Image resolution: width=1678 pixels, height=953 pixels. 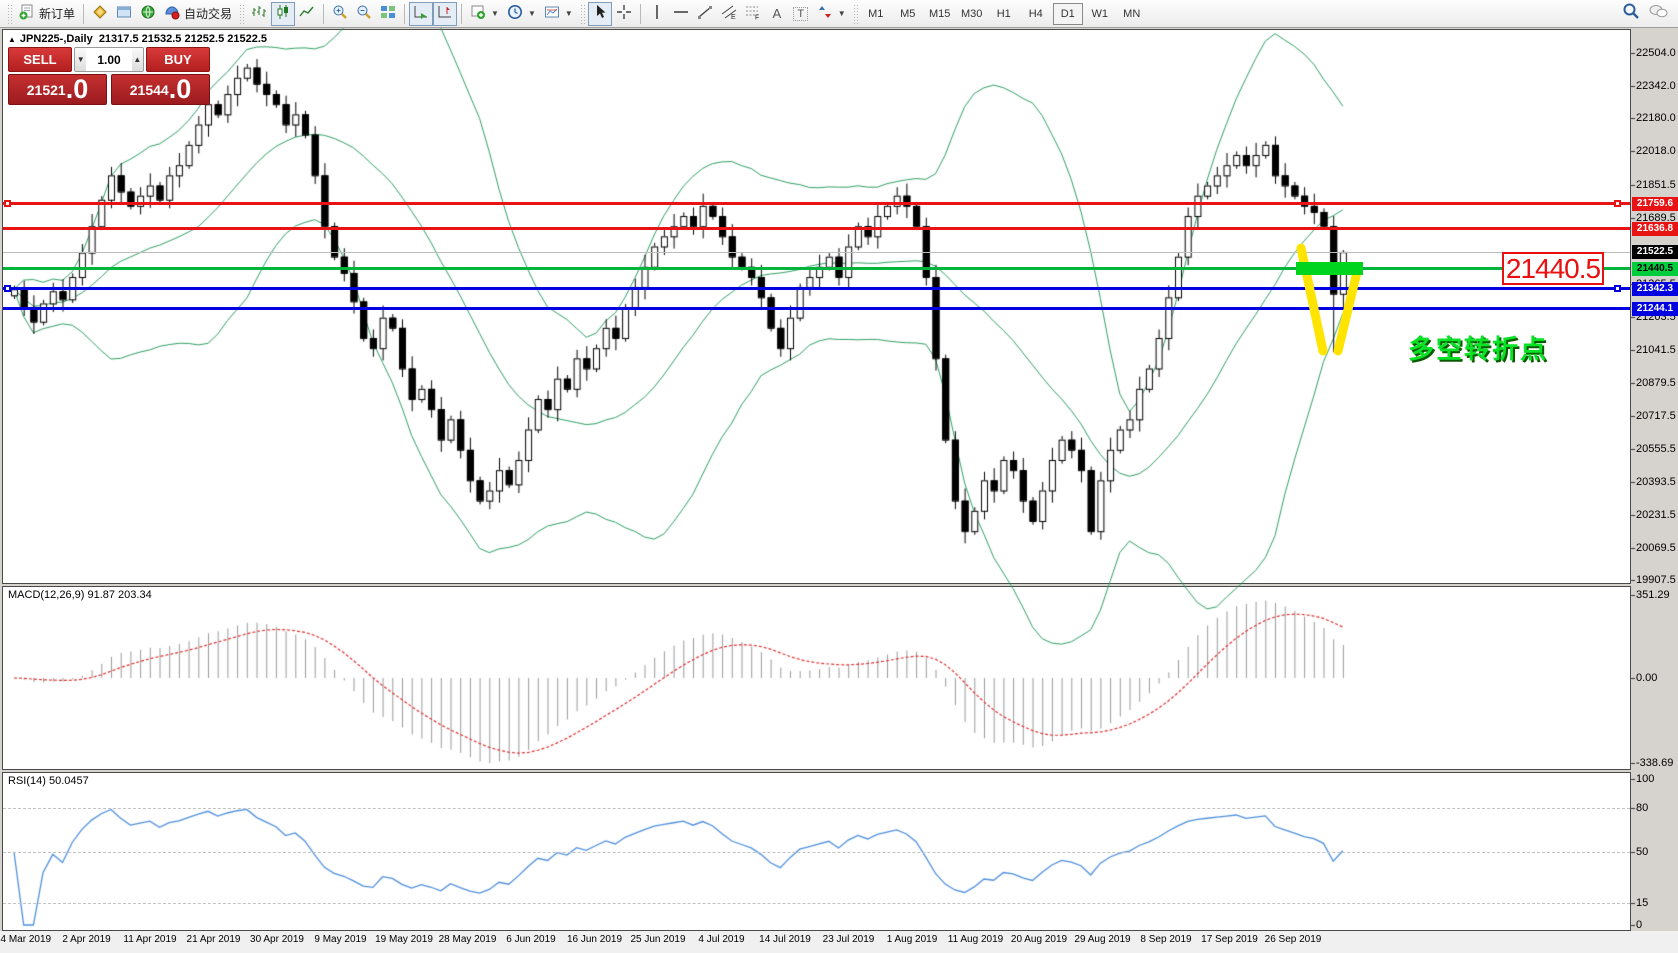 I want to click on timeframe-h1: H1, so click(x=1004, y=14).